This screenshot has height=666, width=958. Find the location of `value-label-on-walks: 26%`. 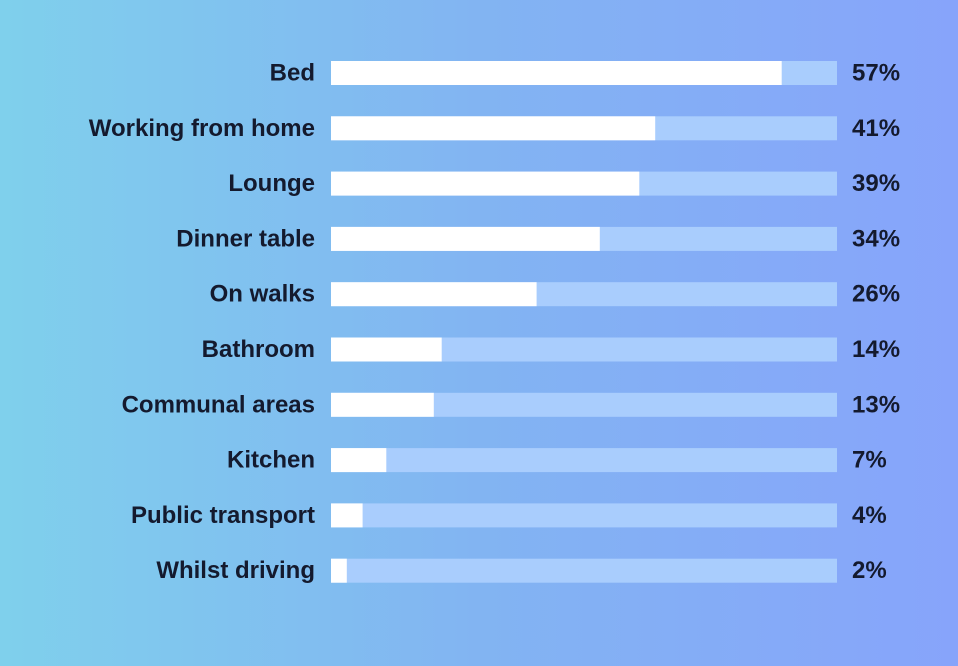

value-label-on-walks: 26% is located at coordinates (876, 294).